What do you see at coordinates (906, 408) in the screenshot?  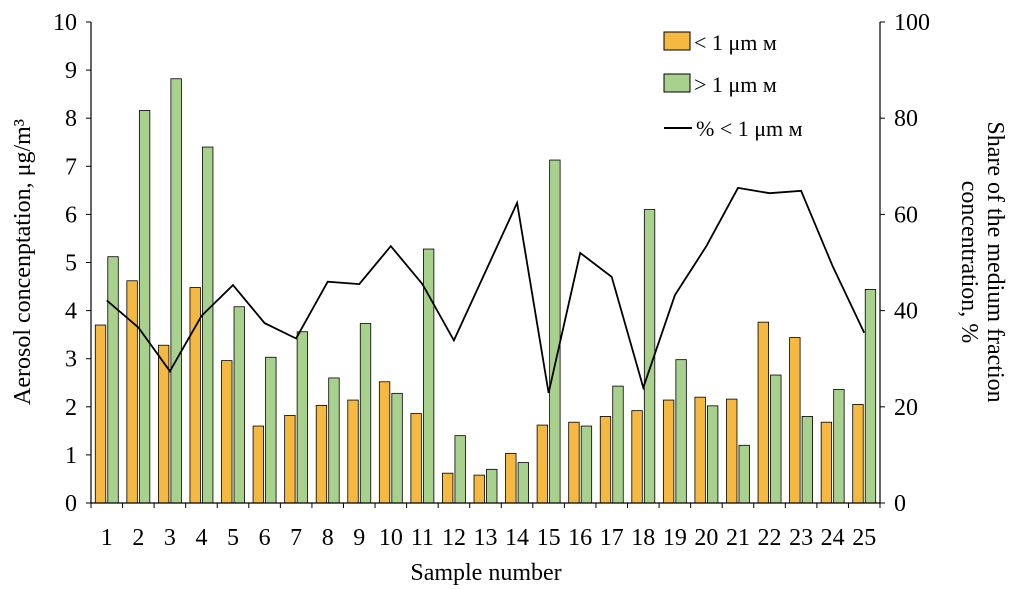 I see `y2-tick-label-20: 20` at bounding box center [906, 408].